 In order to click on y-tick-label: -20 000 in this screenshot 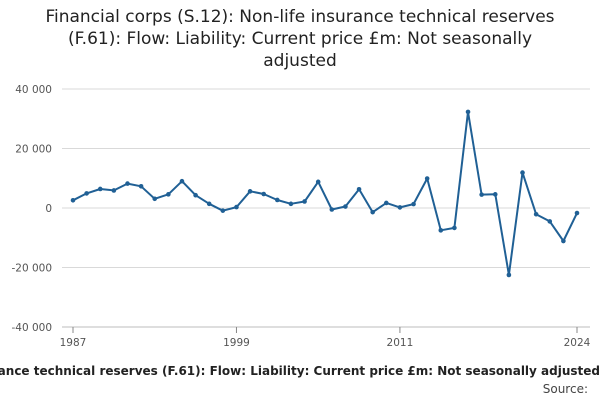, I will do `click(31, 269)`.